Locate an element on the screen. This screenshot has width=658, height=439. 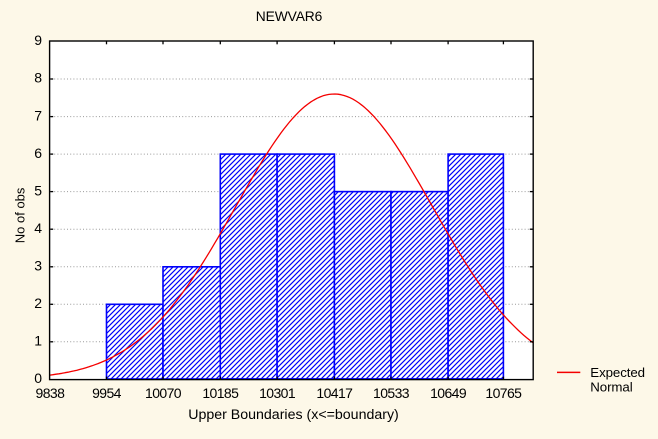
svg-text: 10185 is located at coordinates (220, 393).